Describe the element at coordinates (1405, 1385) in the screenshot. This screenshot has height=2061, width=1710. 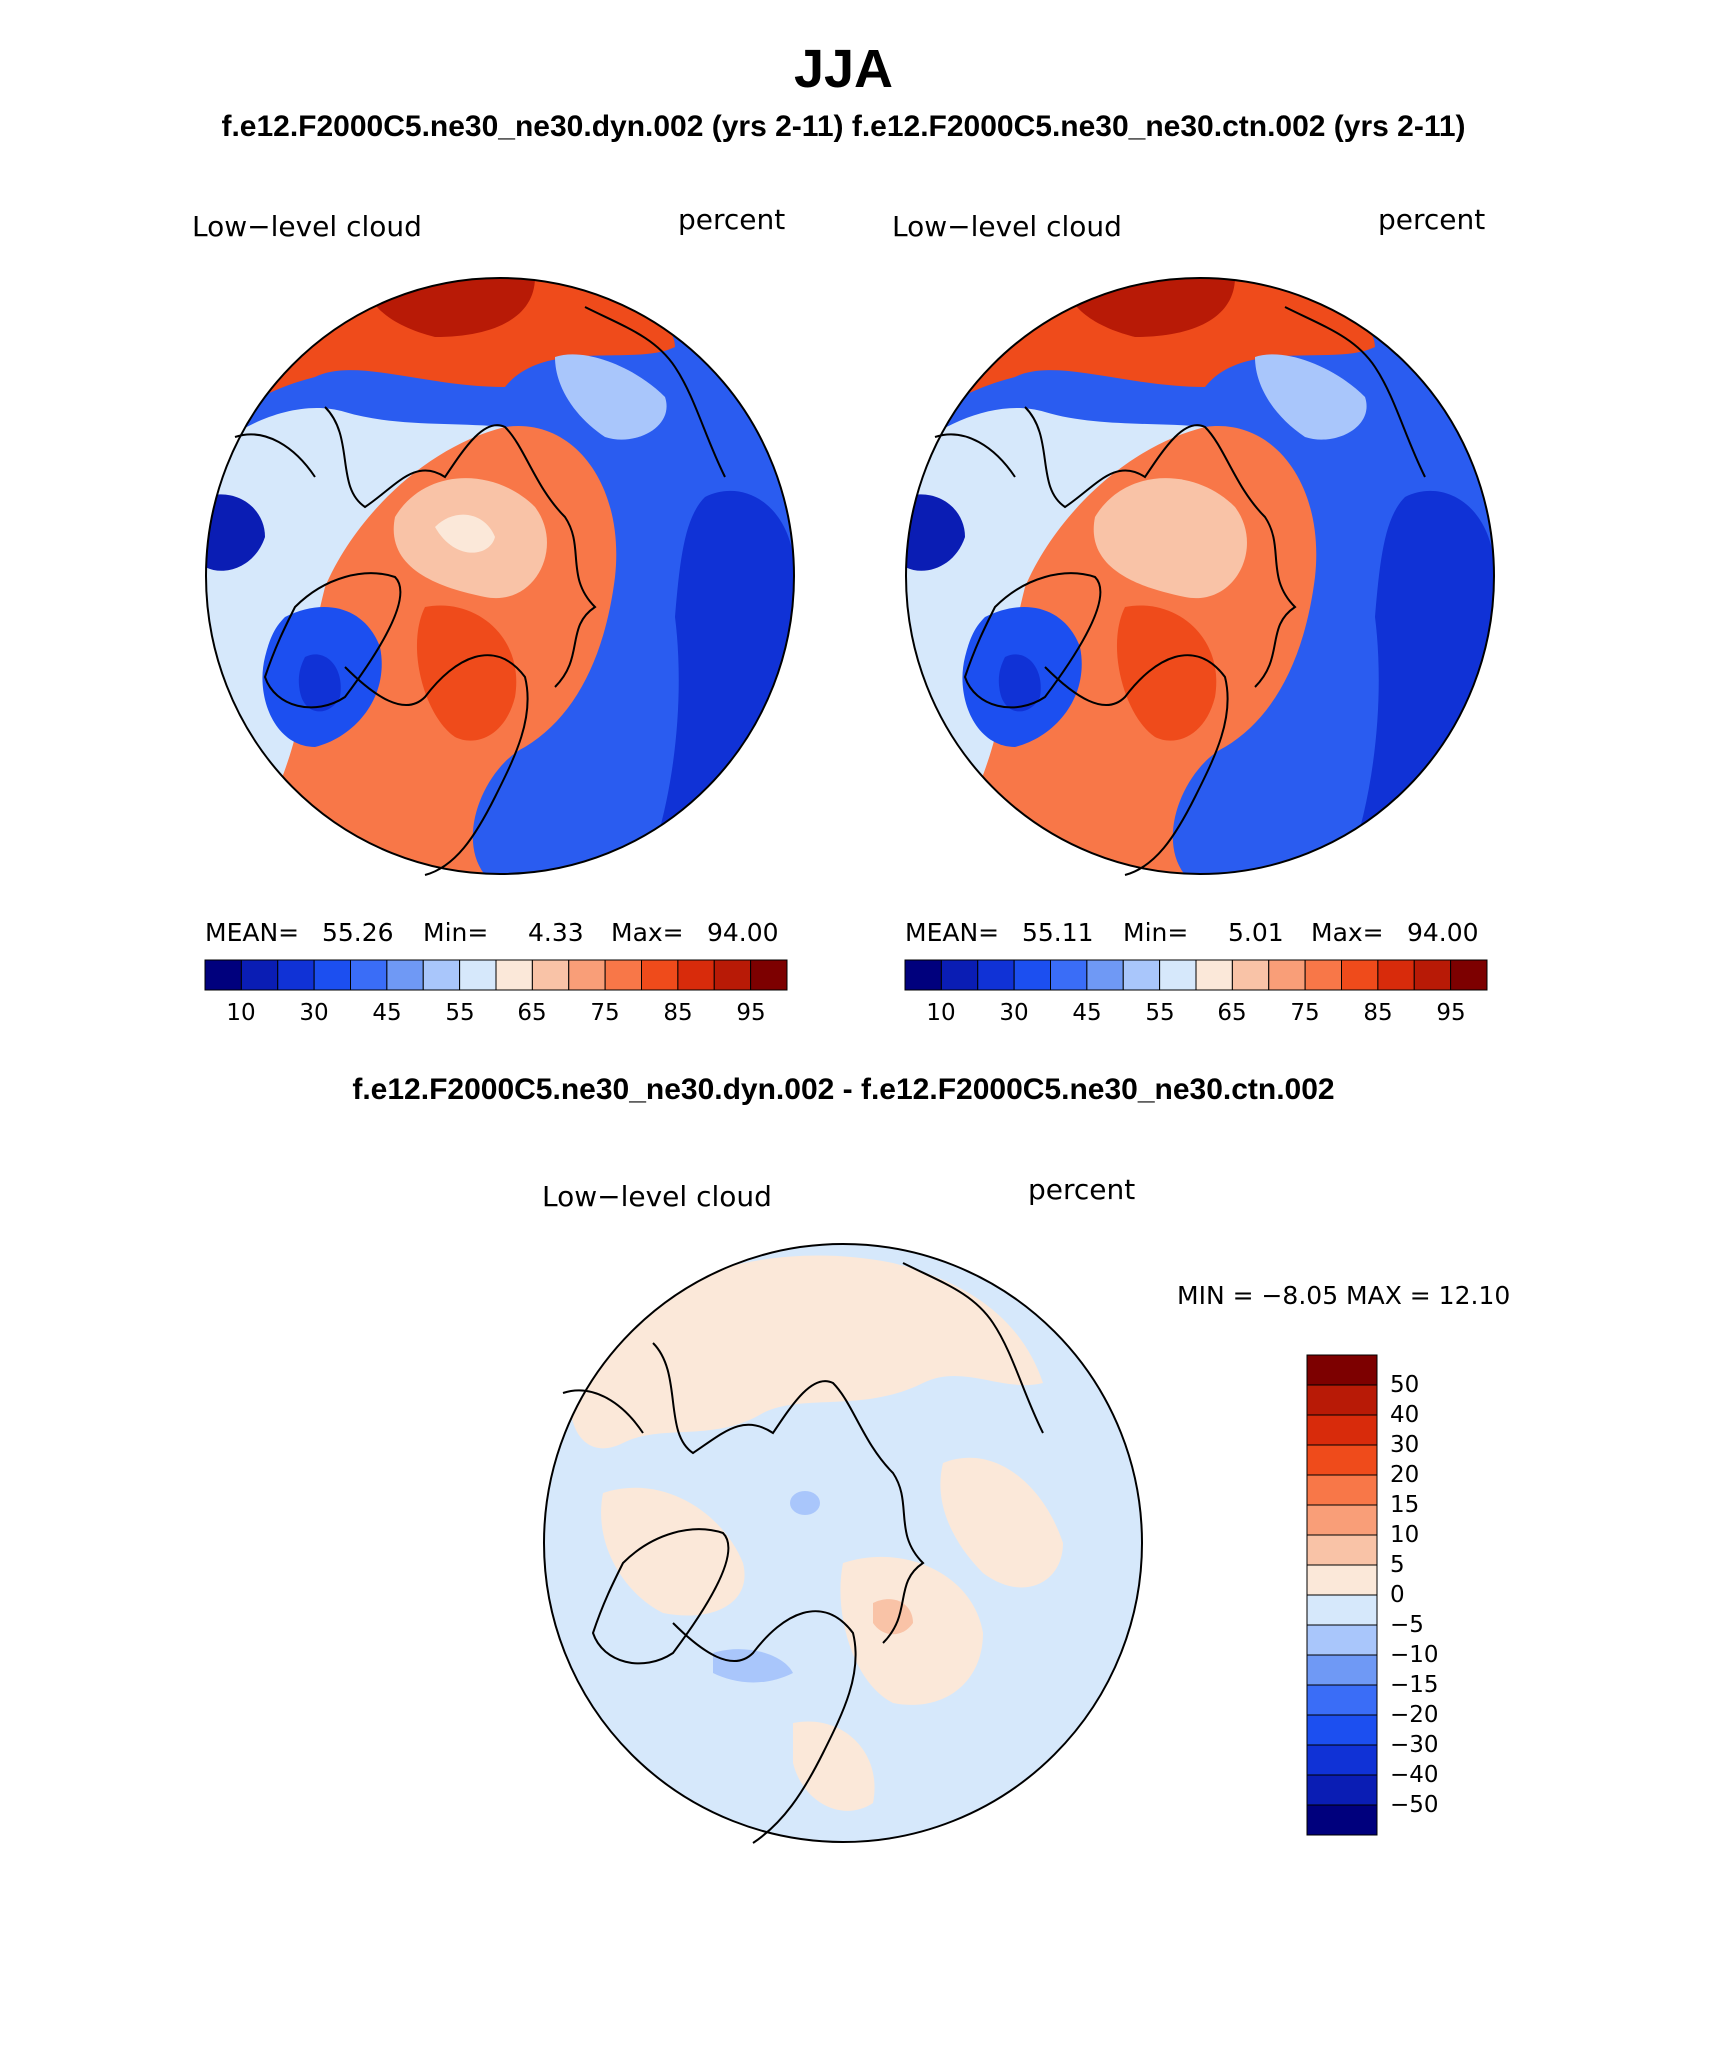
I see `colorbar-tick: 50` at that location.